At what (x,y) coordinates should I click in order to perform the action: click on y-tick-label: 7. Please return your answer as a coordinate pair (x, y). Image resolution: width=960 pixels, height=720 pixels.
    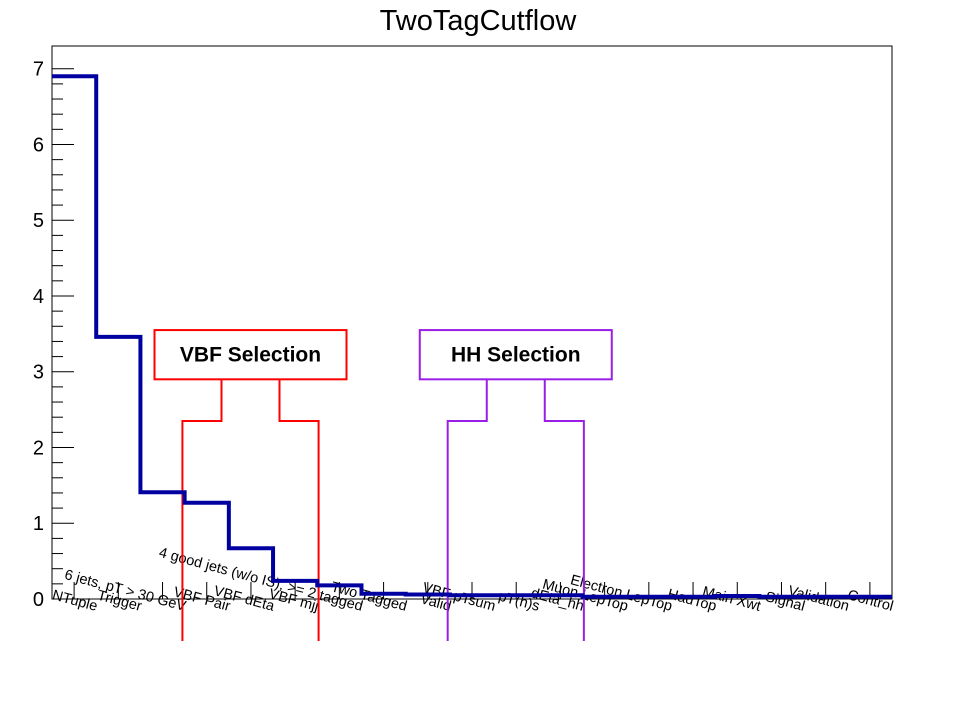
    Looking at the image, I should click on (38, 70).